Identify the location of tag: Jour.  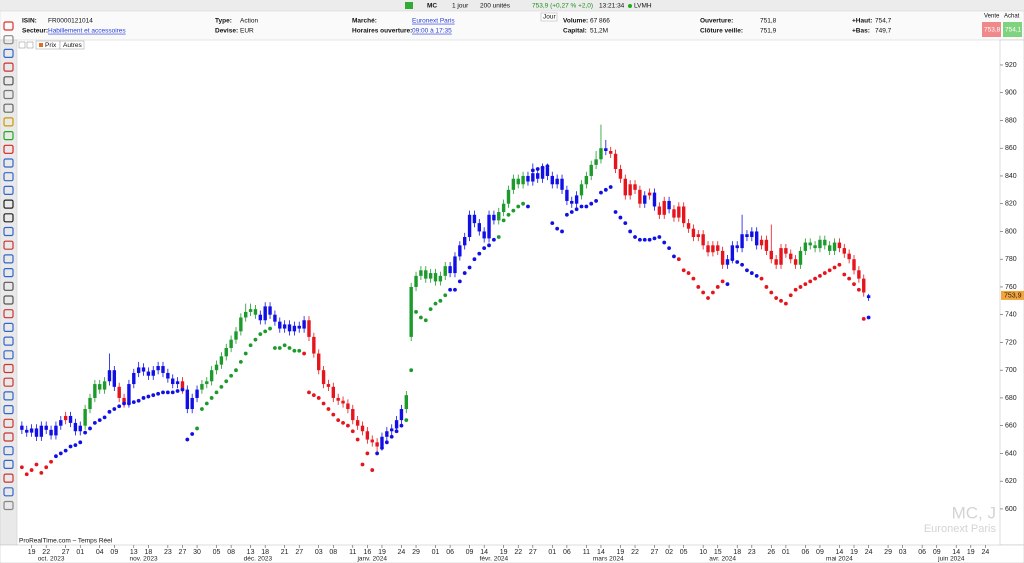
(549, 17).